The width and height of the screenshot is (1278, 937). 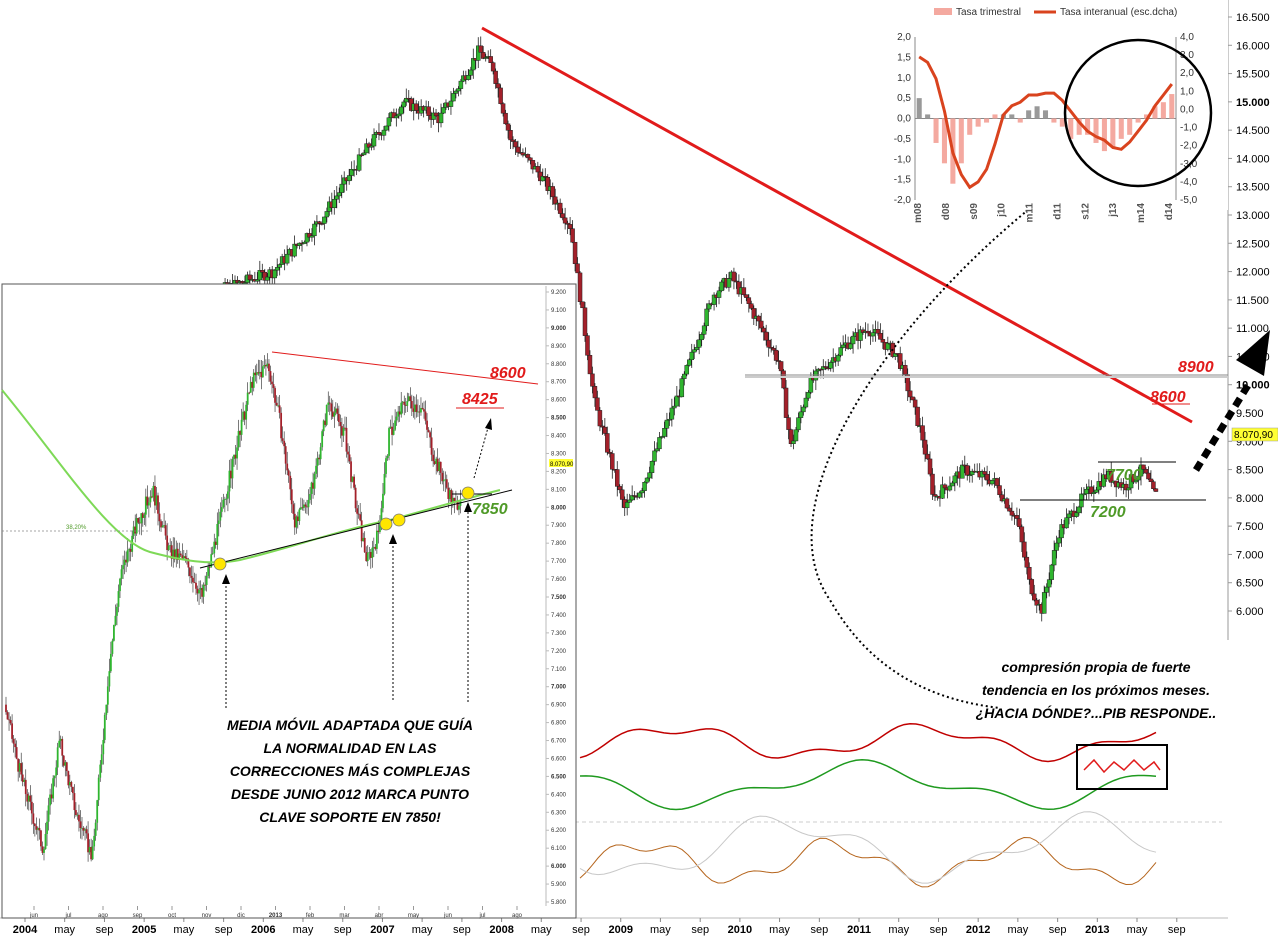 I want to click on inset-price-label: 7.500, so click(x=559, y=598).